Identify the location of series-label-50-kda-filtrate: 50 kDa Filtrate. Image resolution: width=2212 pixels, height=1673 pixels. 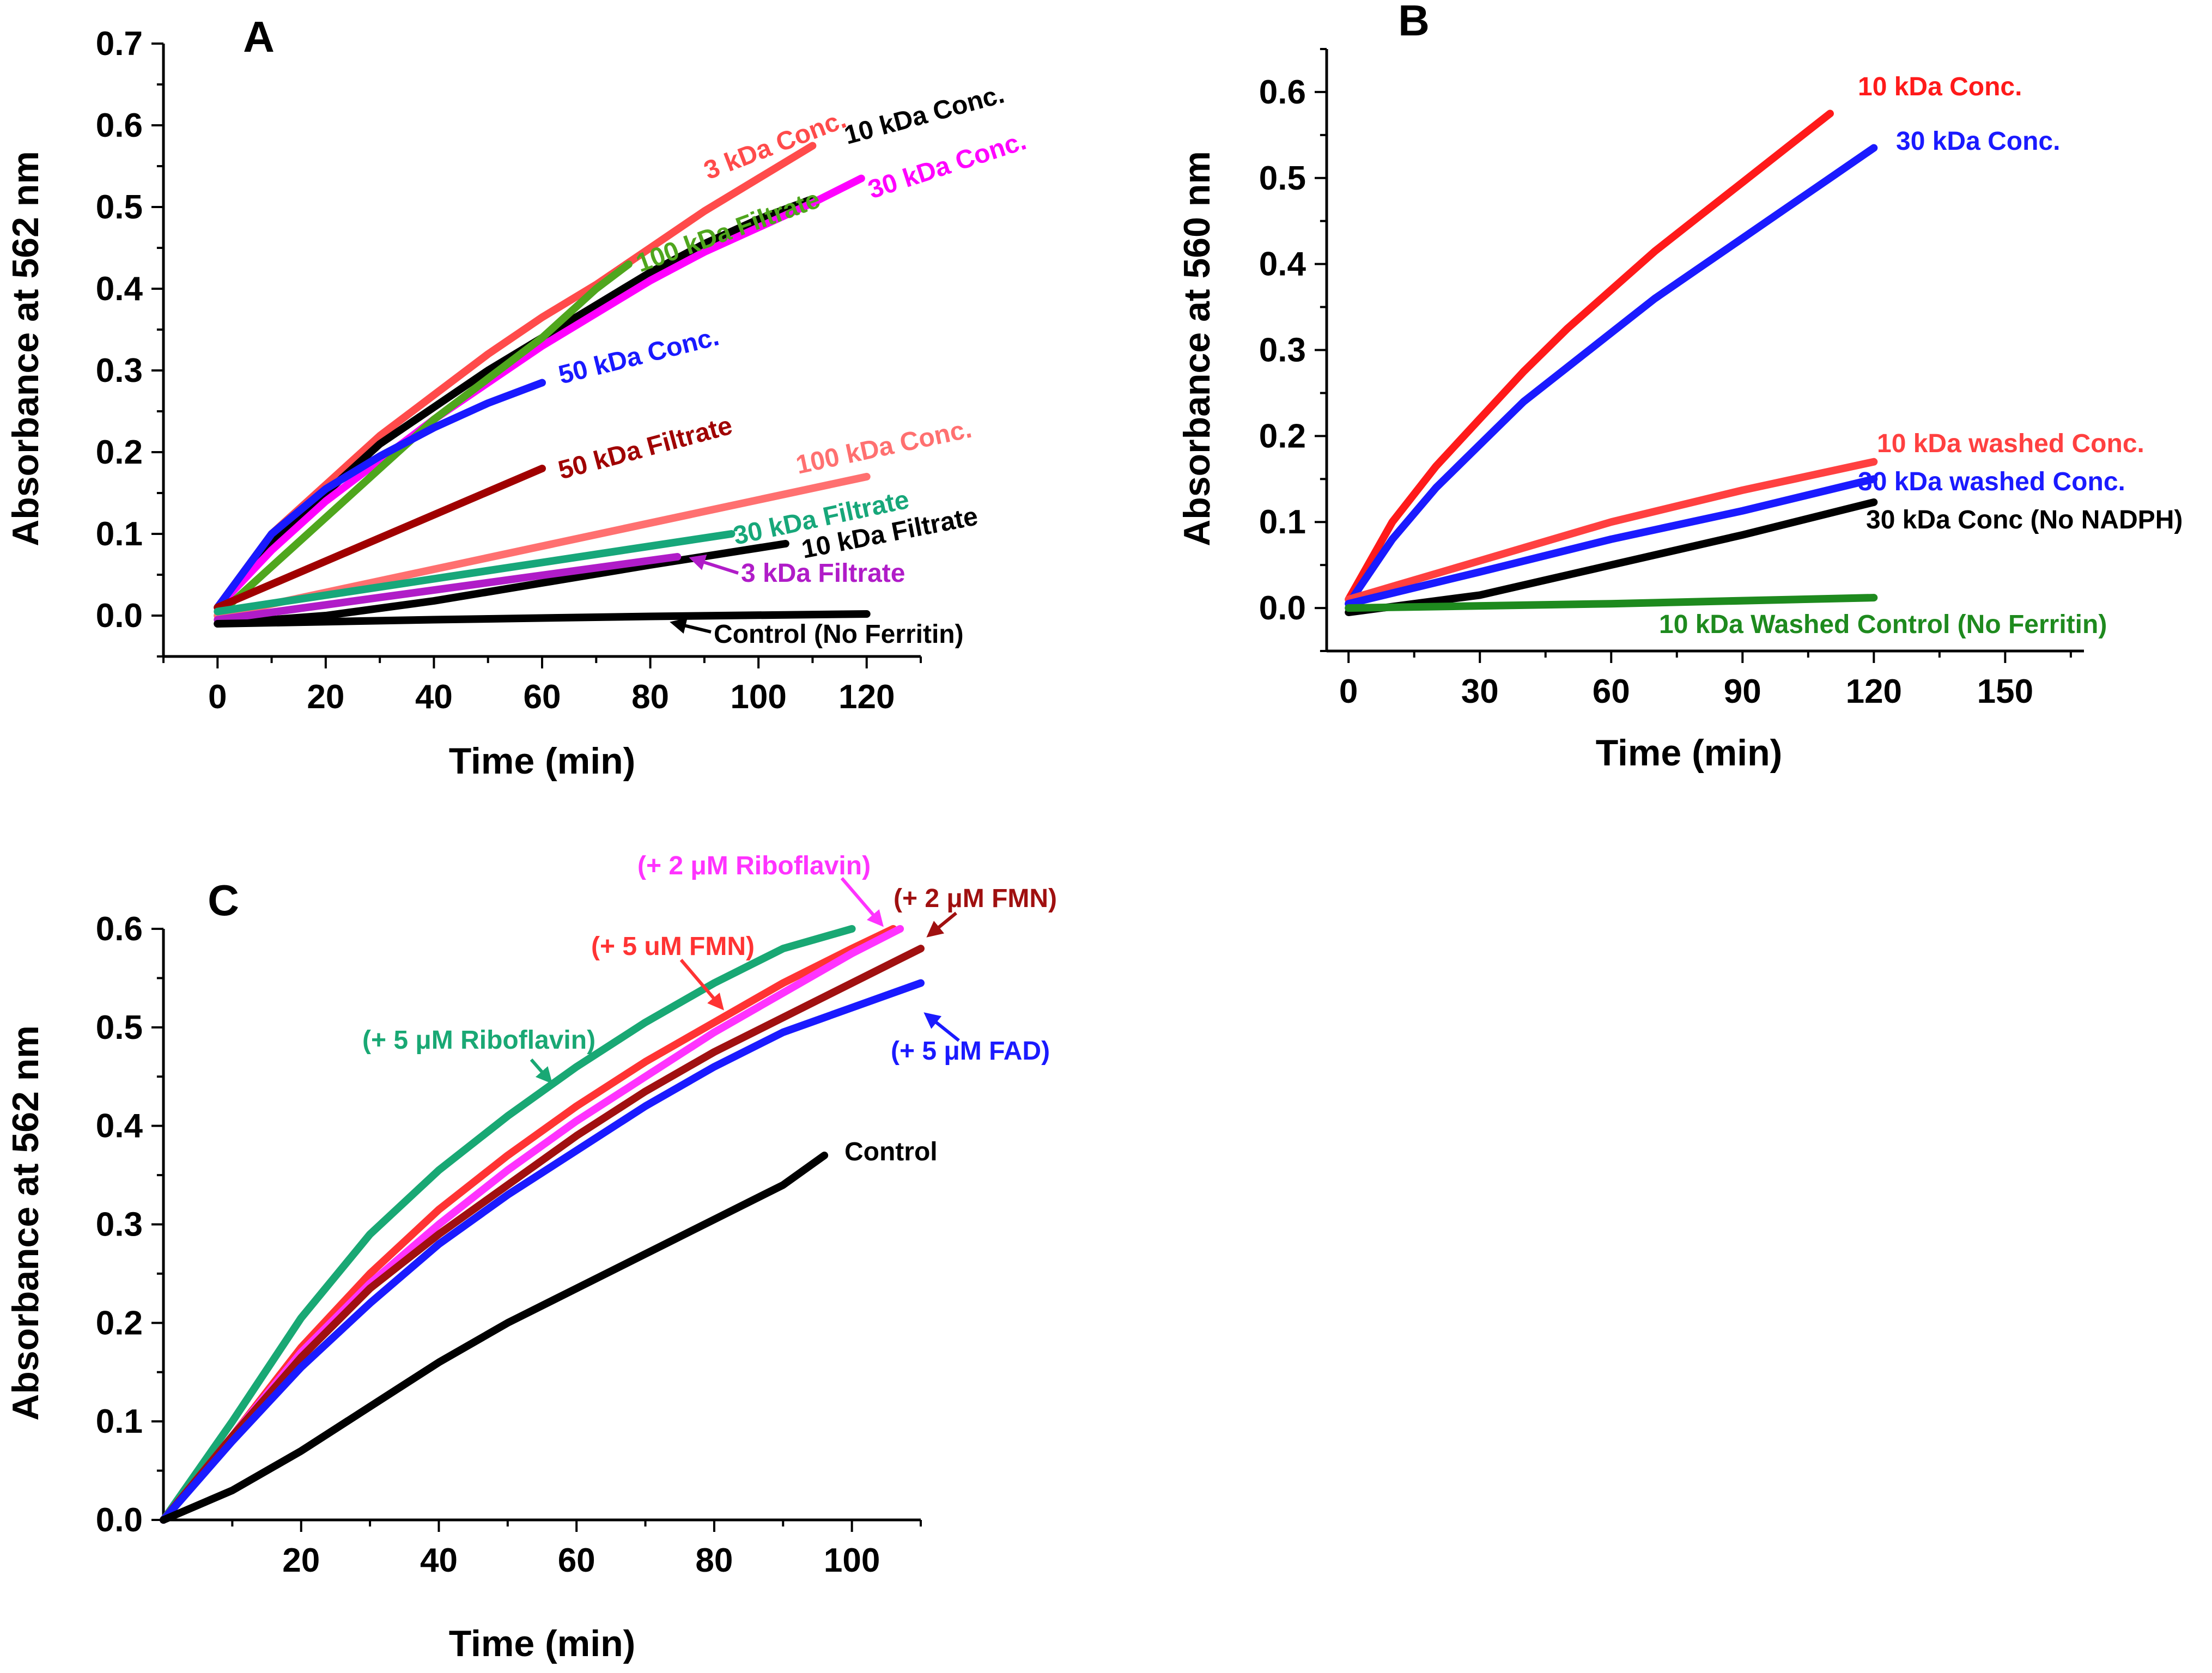
(645, 448).